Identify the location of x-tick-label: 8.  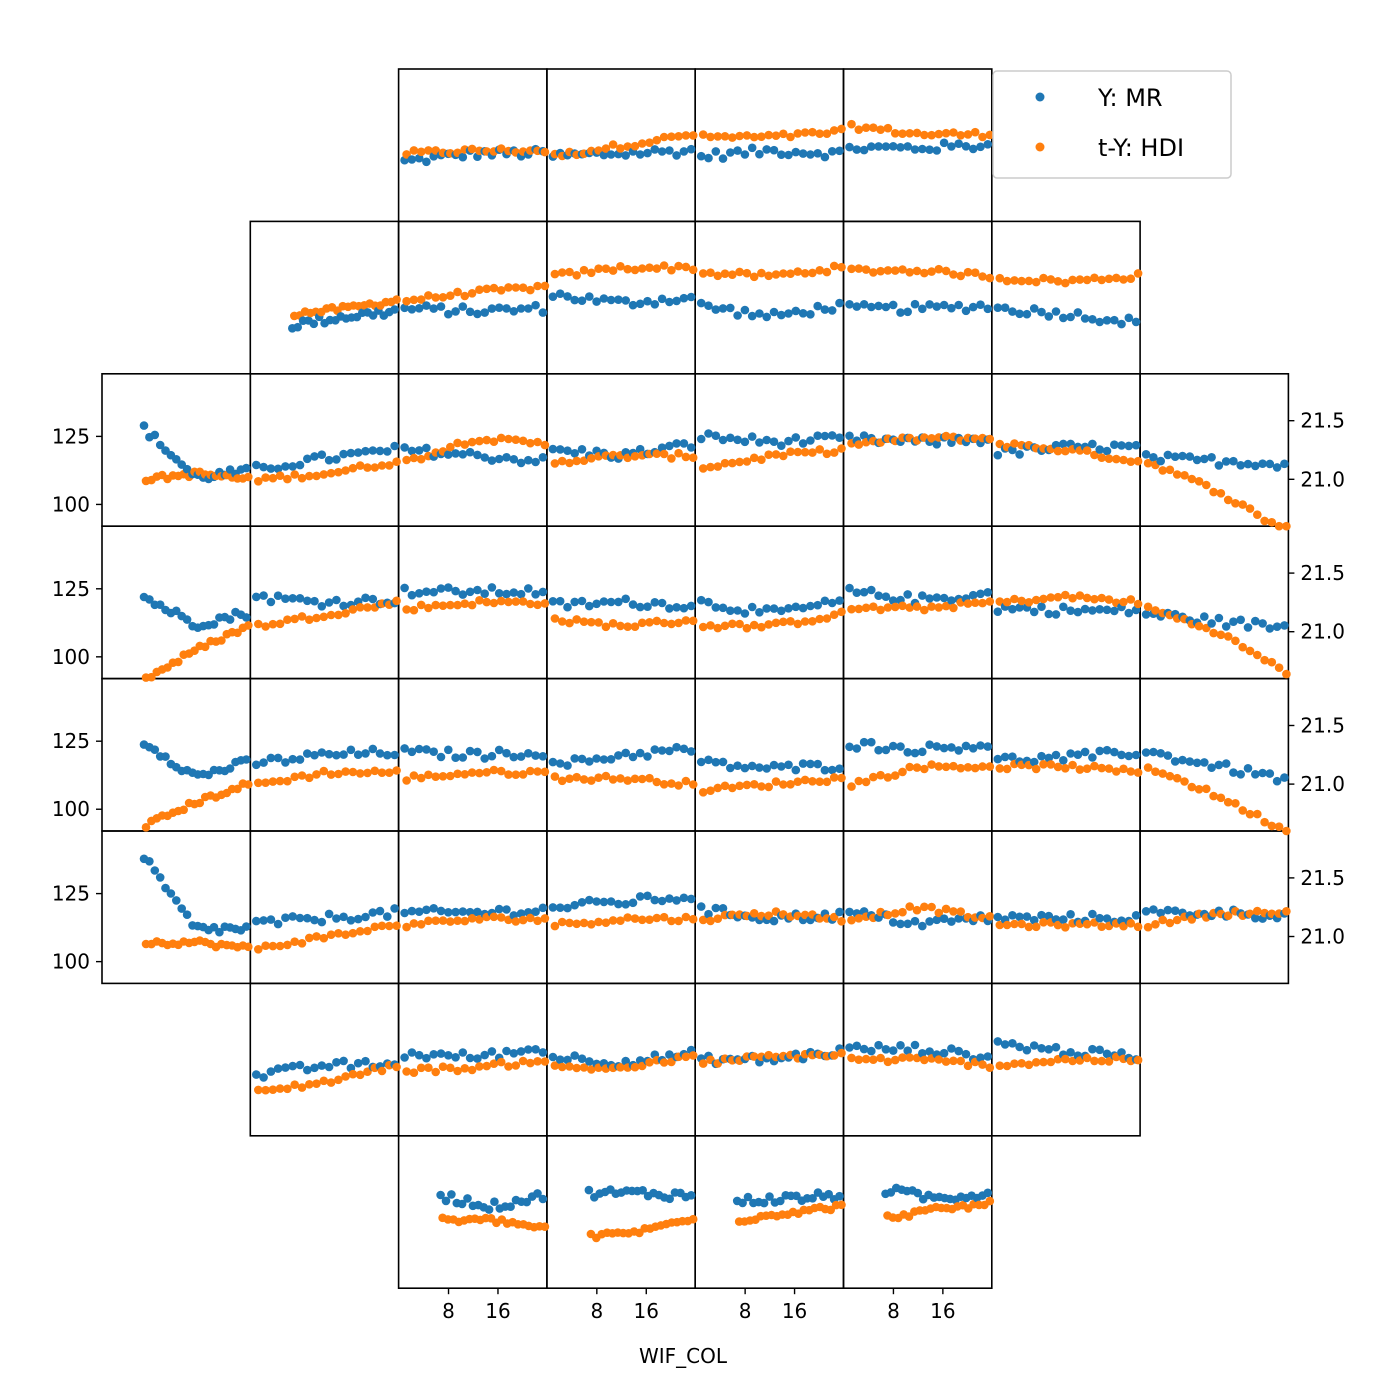
(448, 1311).